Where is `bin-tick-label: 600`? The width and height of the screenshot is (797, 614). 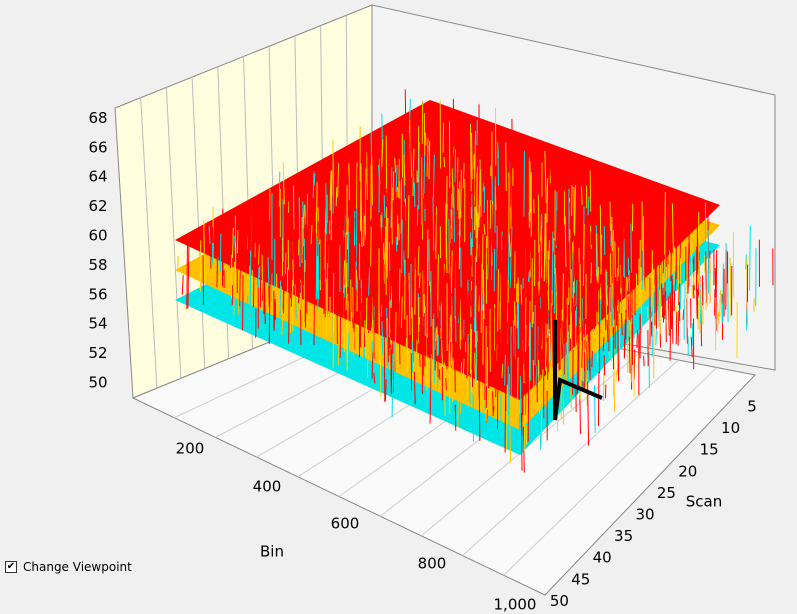 bin-tick-label: 600 is located at coordinates (345, 524).